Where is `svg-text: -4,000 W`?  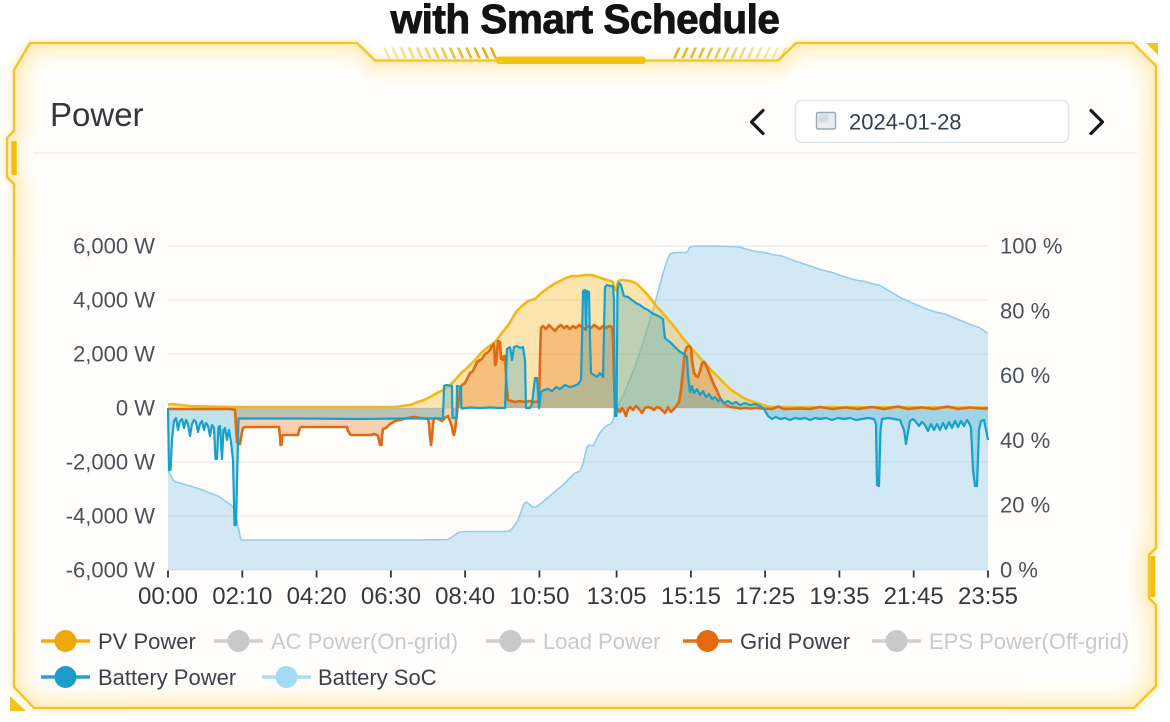
svg-text: -4,000 W is located at coordinates (110, 516).